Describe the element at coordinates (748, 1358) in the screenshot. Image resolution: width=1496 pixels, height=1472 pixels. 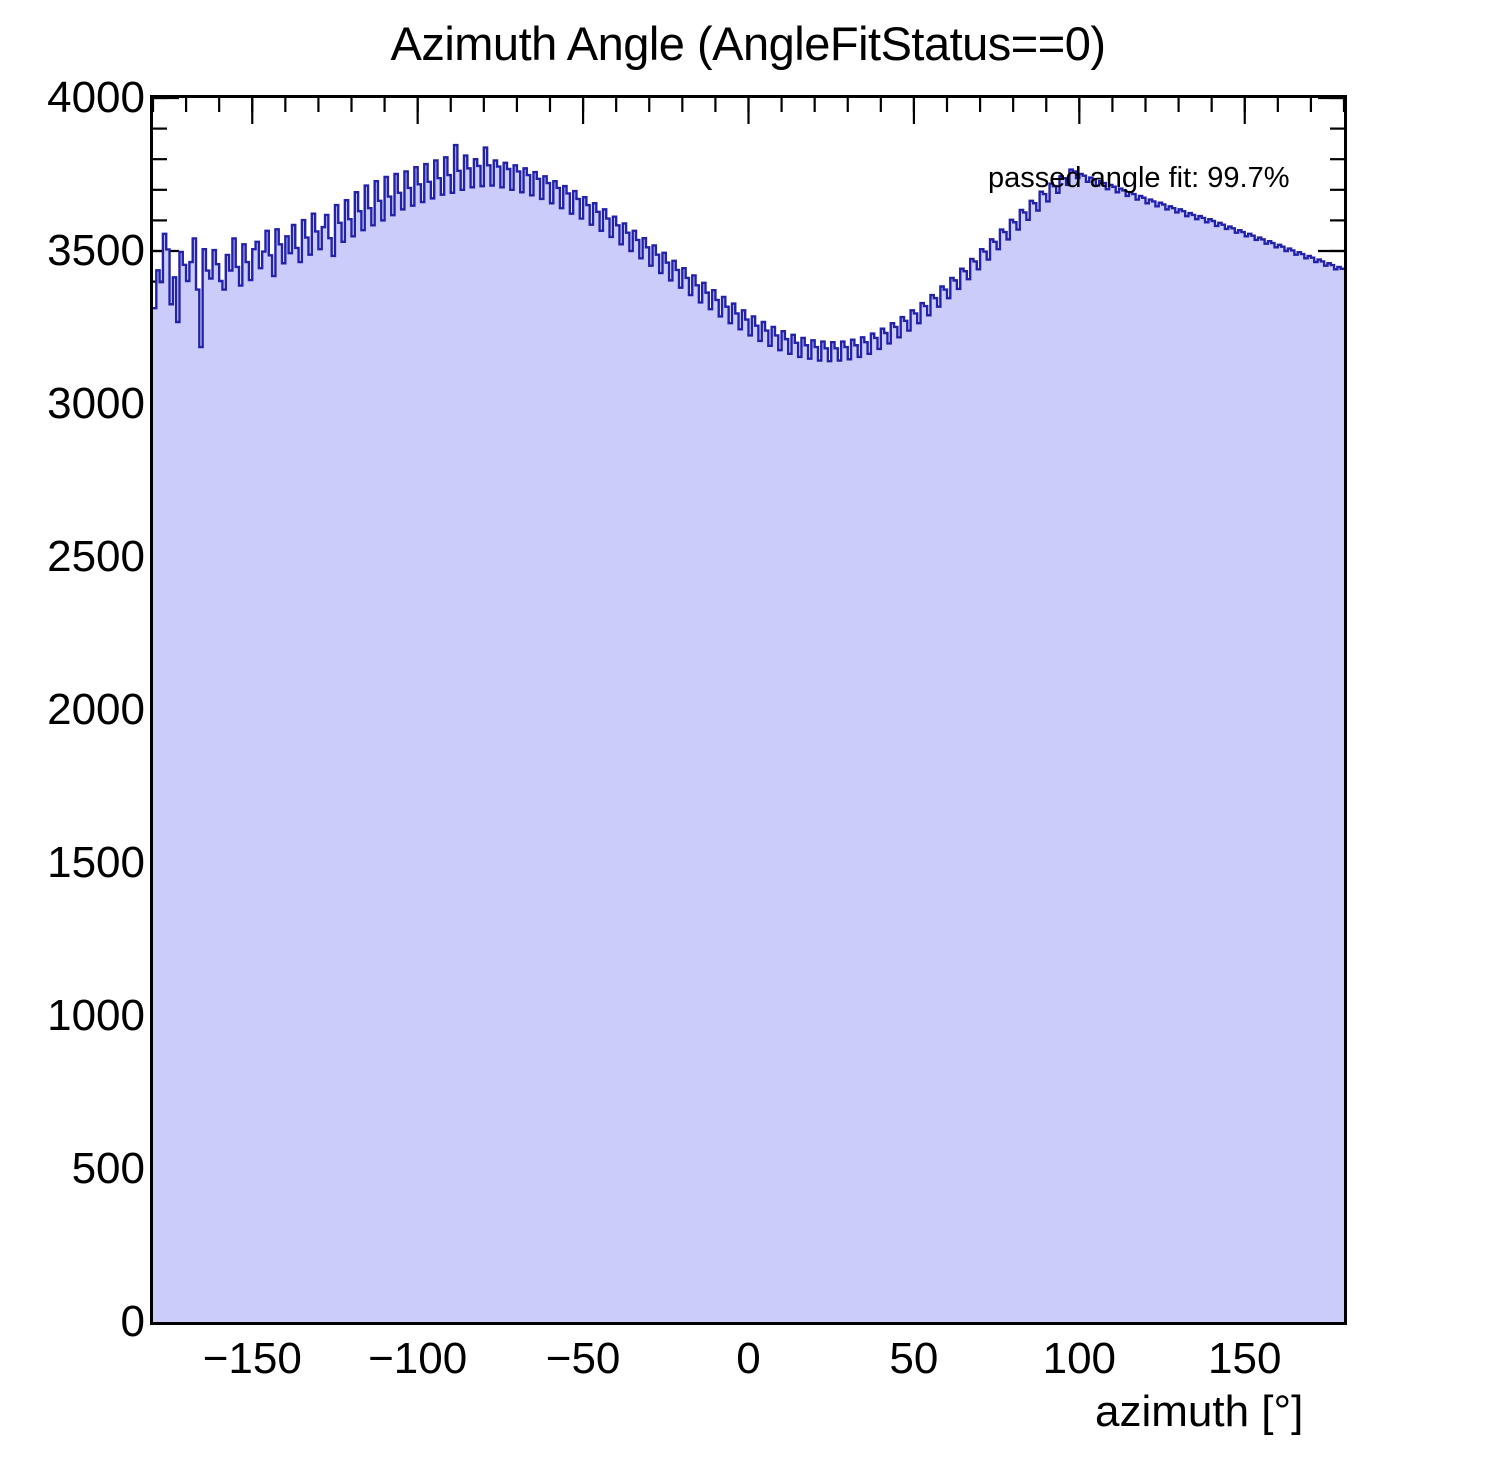
I see `x-tick-label: 0` at that location.